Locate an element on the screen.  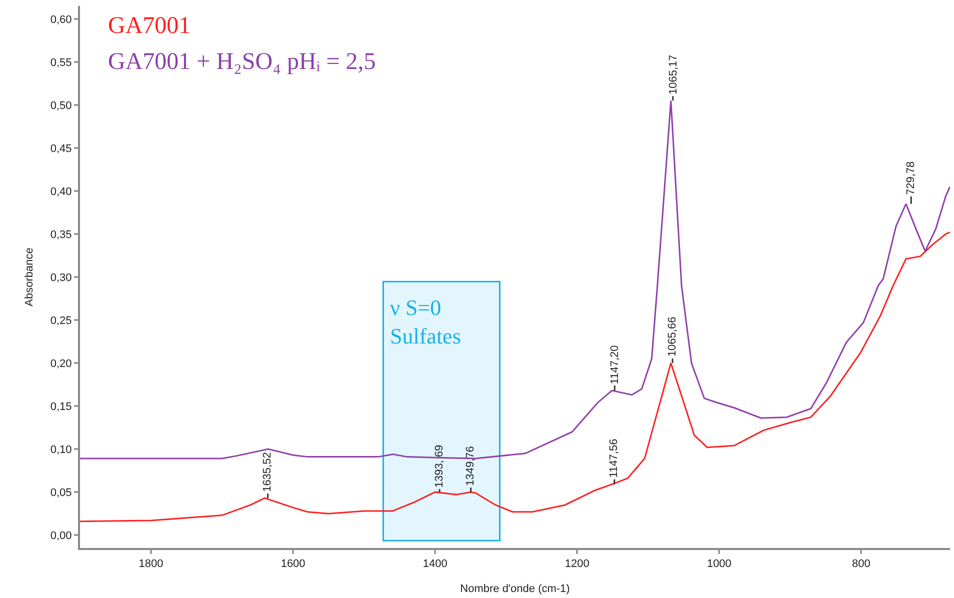
y-tick-label: 0,30 is located at coordinates (61, 278).